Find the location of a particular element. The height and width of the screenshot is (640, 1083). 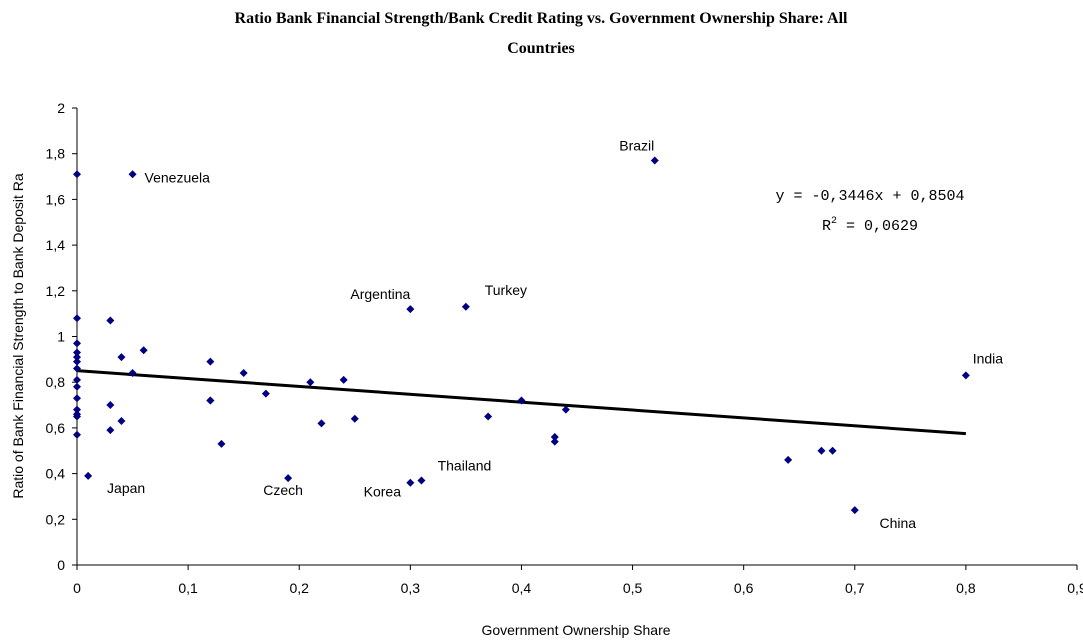

y-tick-label: 1,2 is located at coordinates (56, 291).